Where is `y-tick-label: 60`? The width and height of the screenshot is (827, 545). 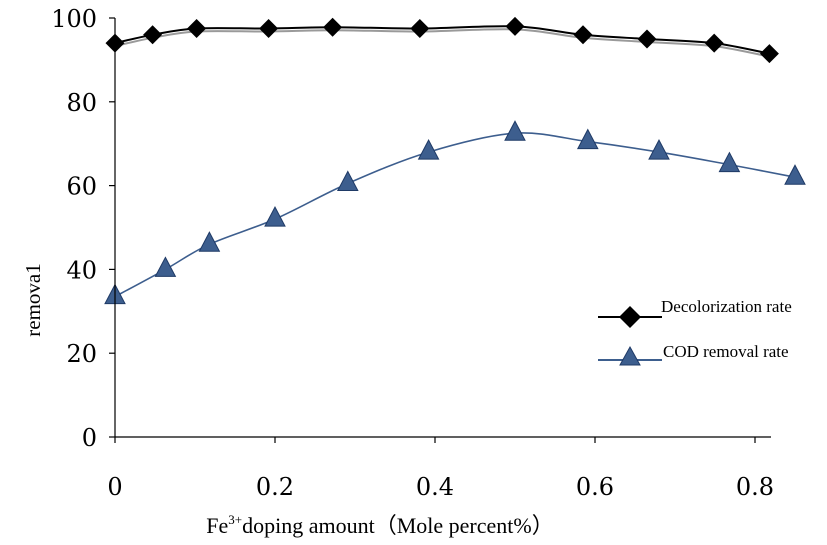 y-tick-label: 60 is located at coordinates (81, 187).